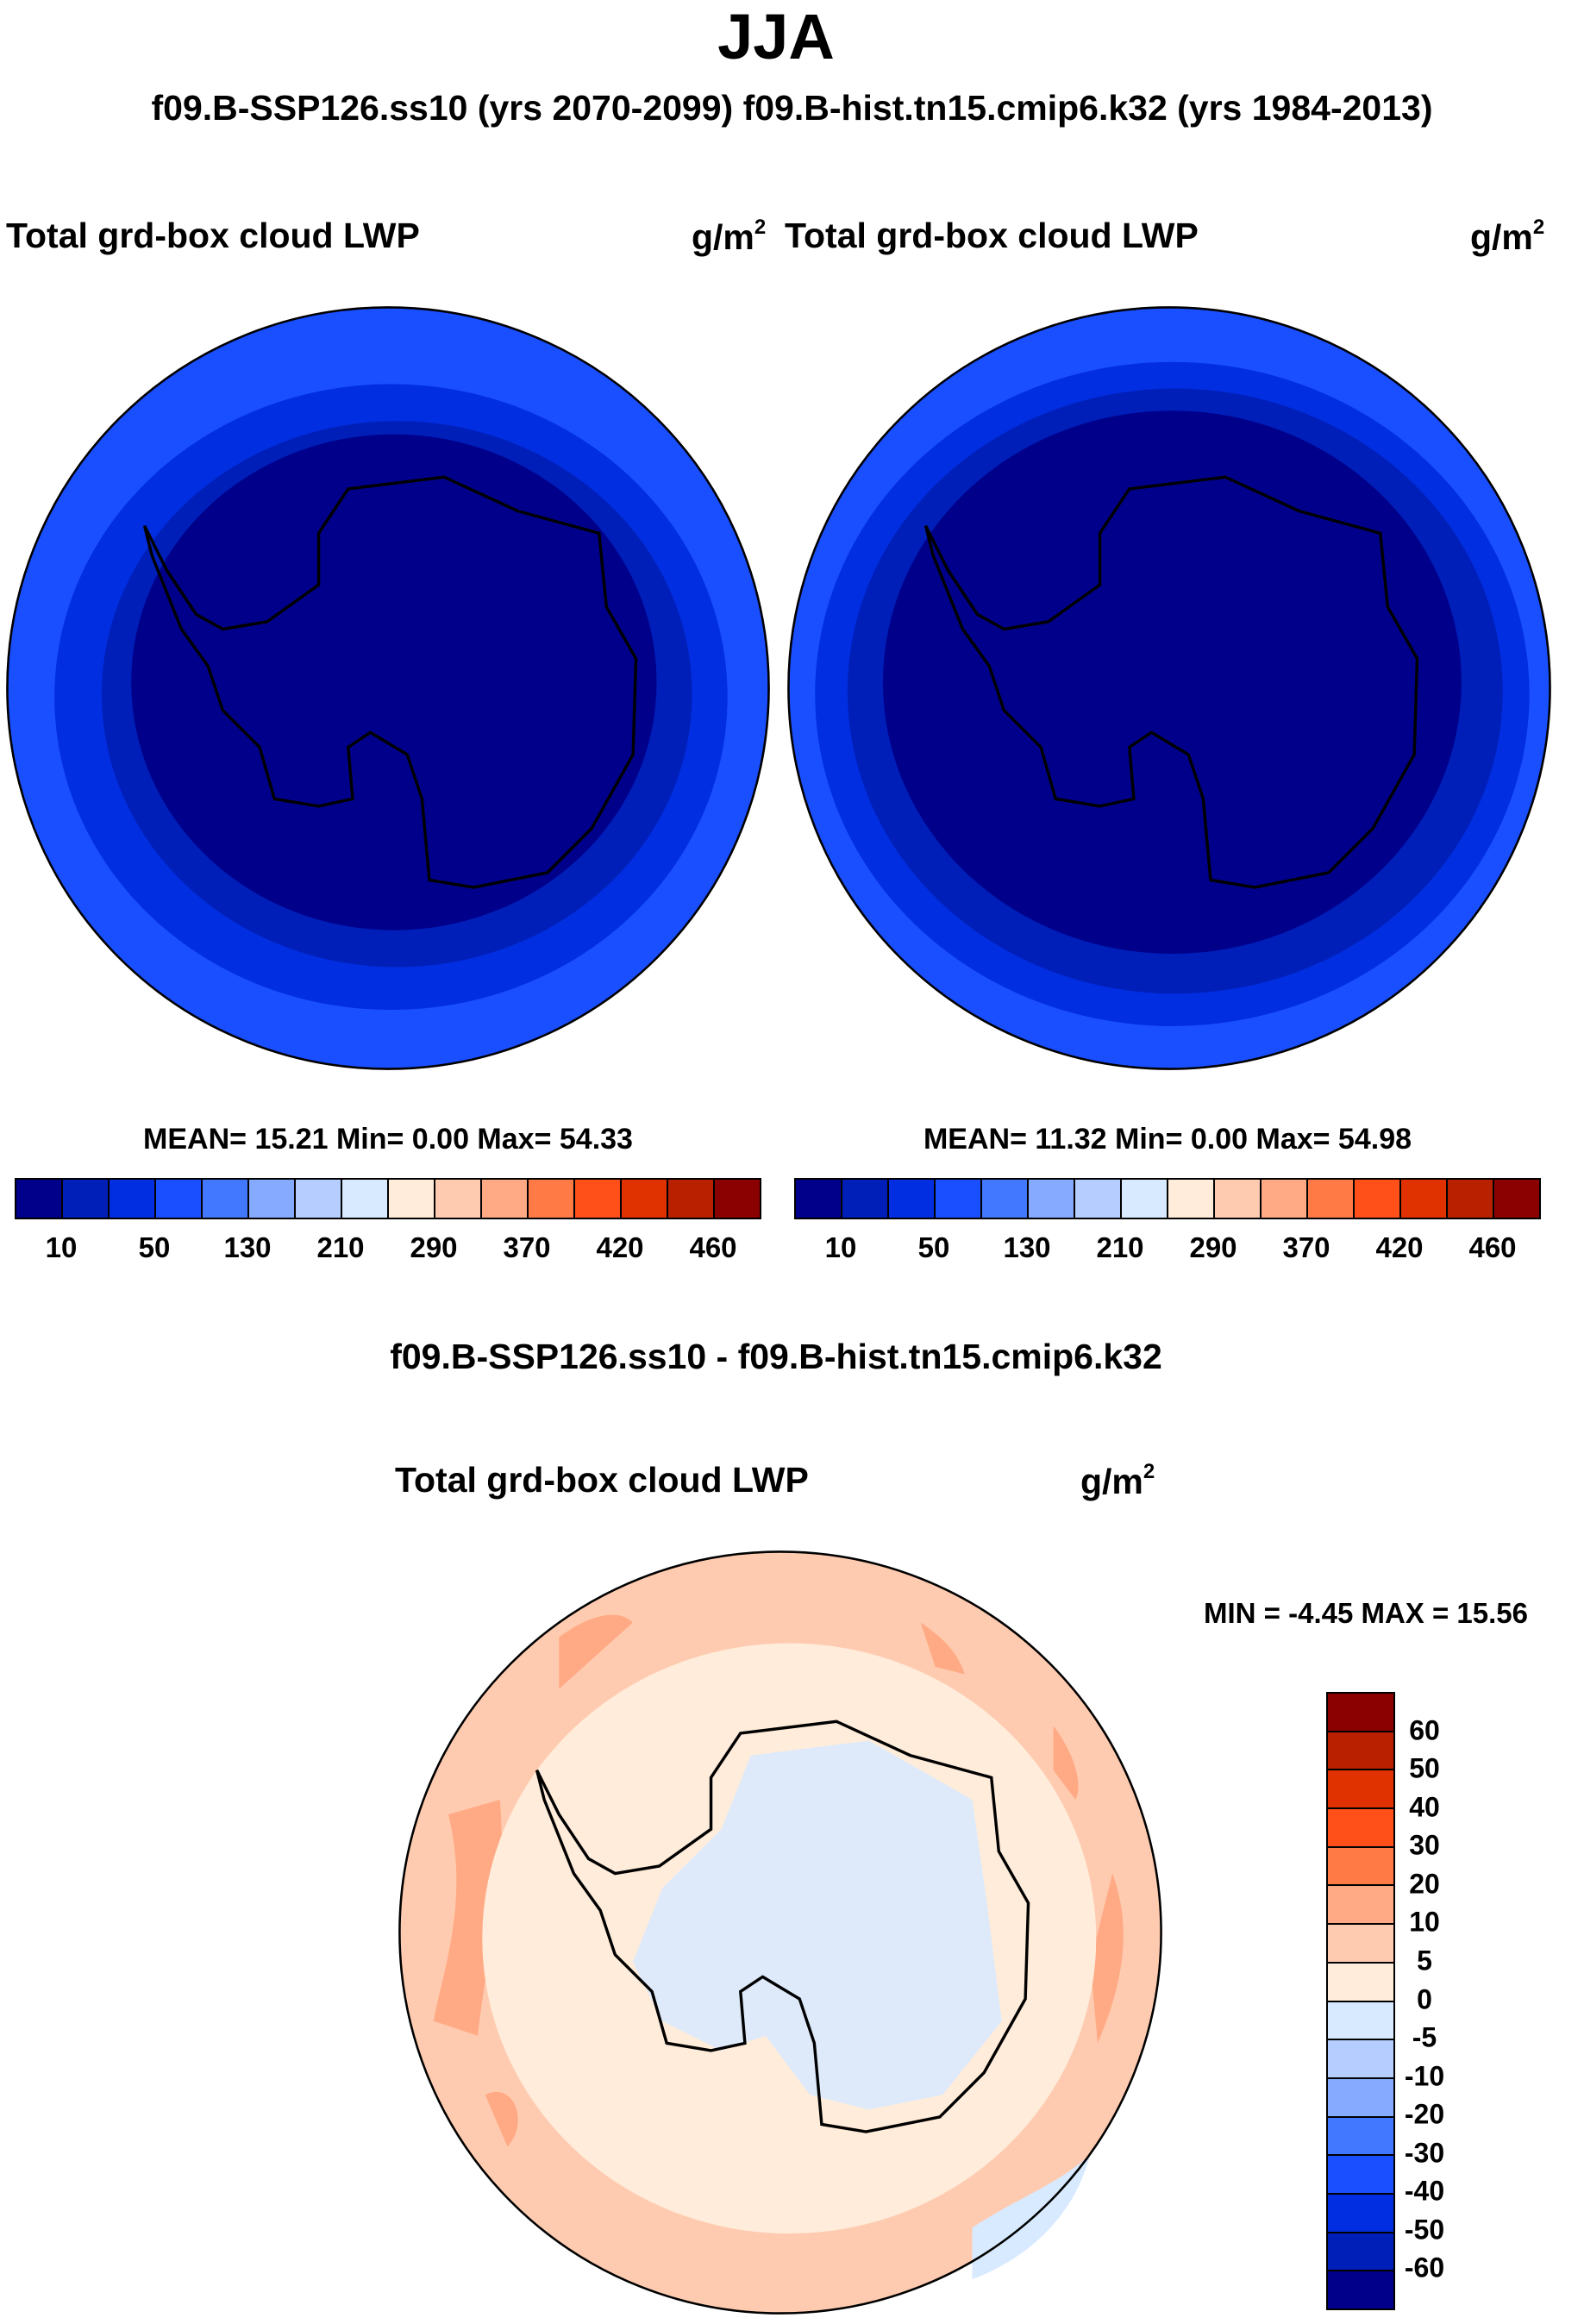 The width and height of the screenshot is (1584, 2324). Describe the element at coordinates (1425, 2114) in the screenshot. I see `colorbar-label: -20` at that location.